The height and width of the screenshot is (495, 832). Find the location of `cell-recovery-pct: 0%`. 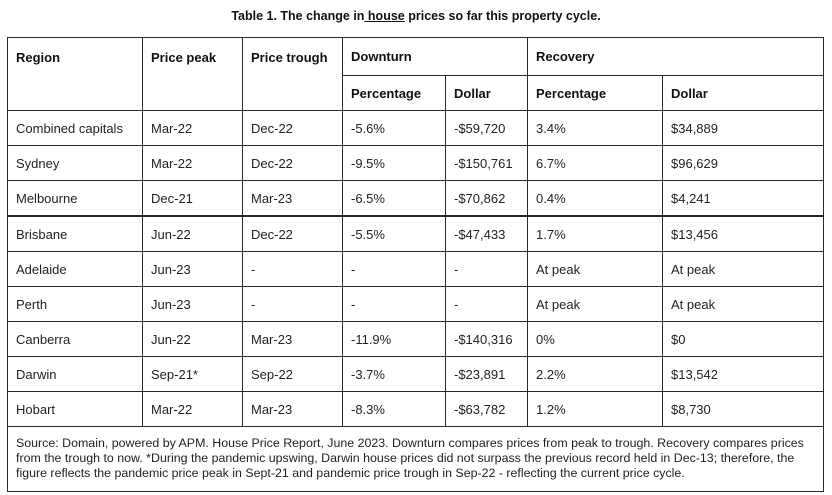

cell-recovery-pct: 0% is located at coordinates (595, 339).